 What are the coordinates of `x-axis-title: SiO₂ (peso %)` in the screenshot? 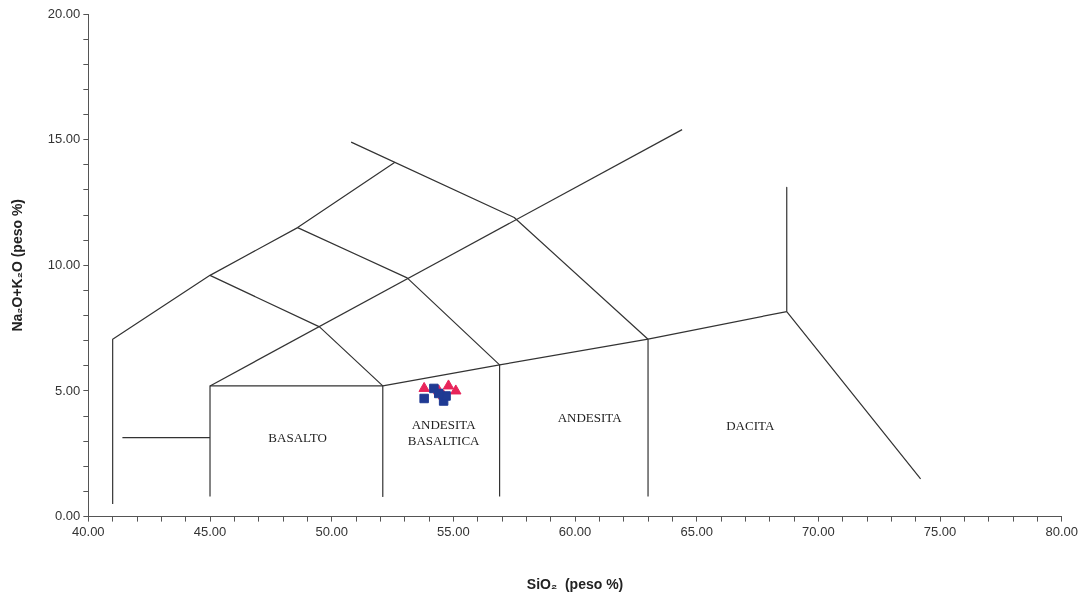 It's located at (575, 584).